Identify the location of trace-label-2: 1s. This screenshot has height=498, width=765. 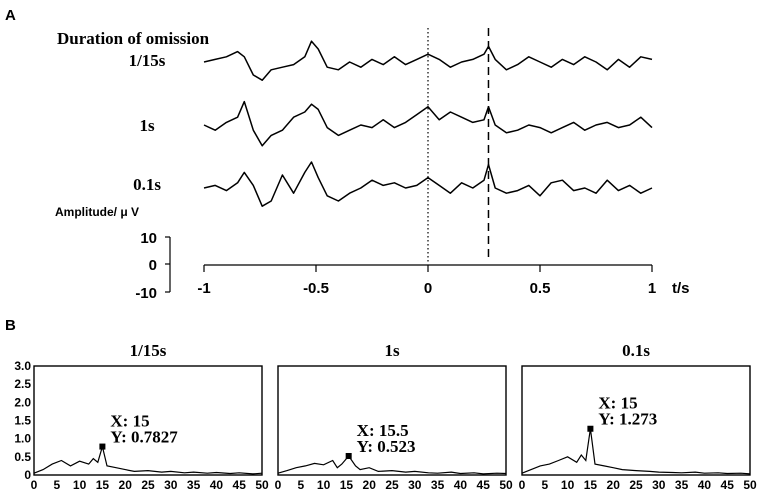
(147, 125).